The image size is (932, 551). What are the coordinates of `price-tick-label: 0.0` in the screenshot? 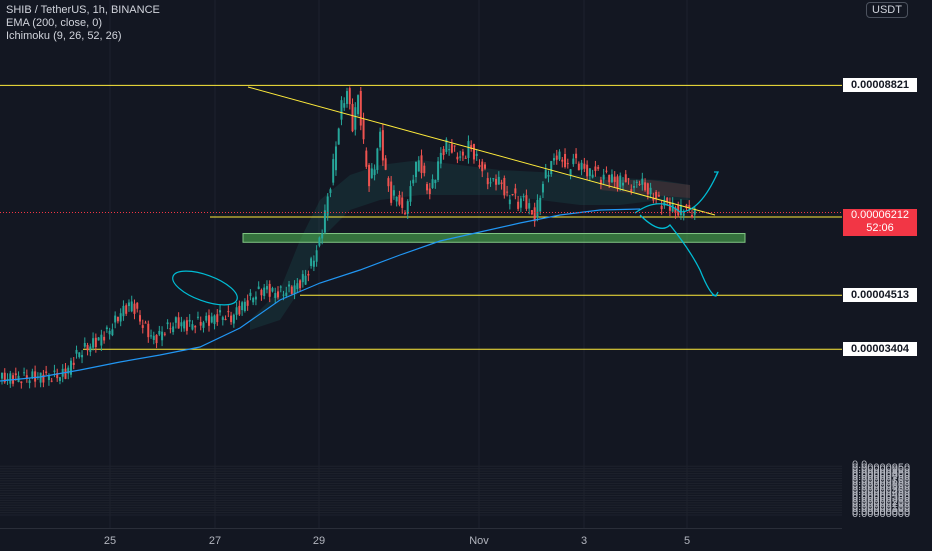 It's located at (860, 465).